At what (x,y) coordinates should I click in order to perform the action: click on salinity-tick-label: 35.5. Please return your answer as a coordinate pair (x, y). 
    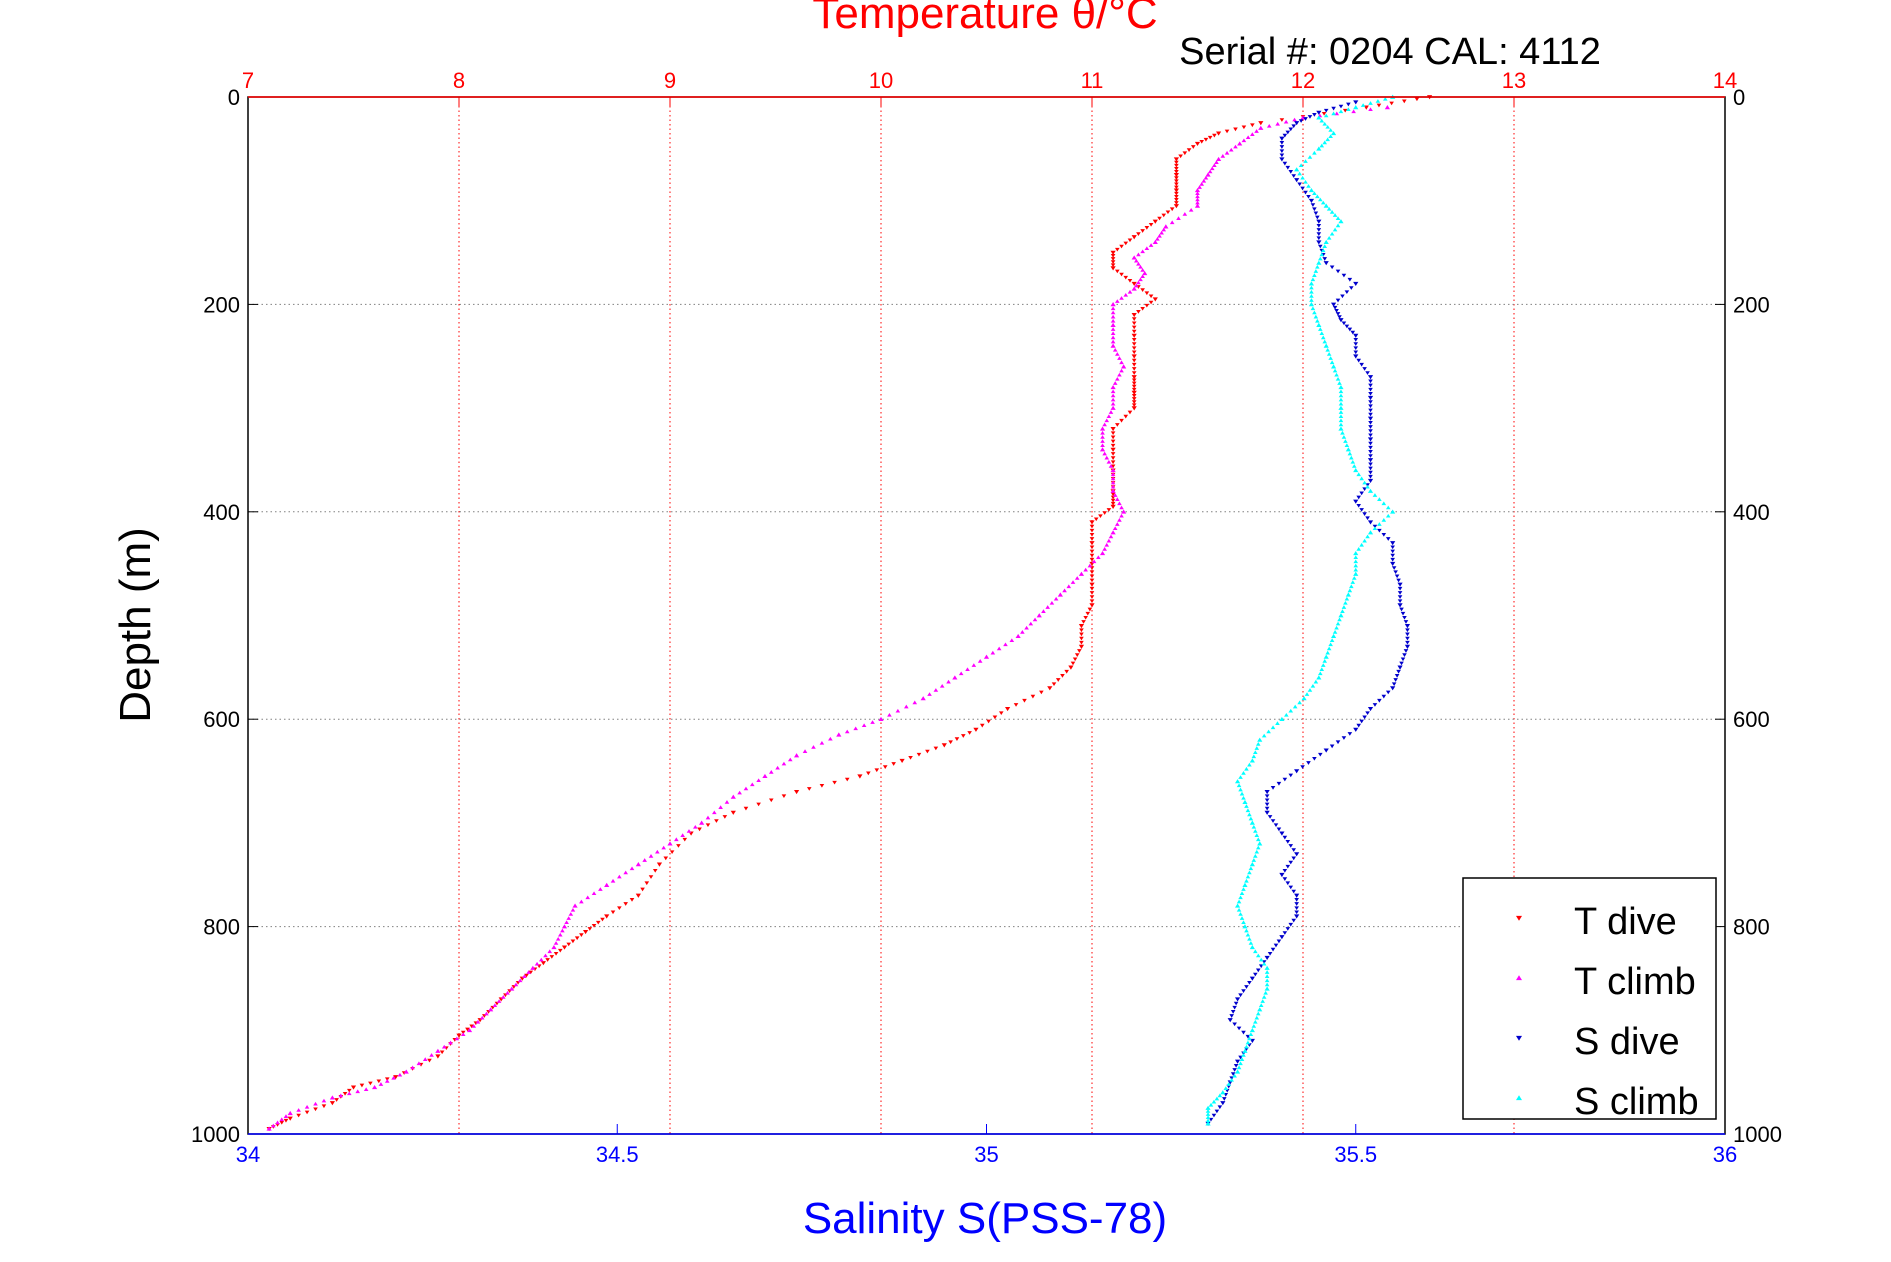
    Looking at the image, I should click on (1355, 1154).